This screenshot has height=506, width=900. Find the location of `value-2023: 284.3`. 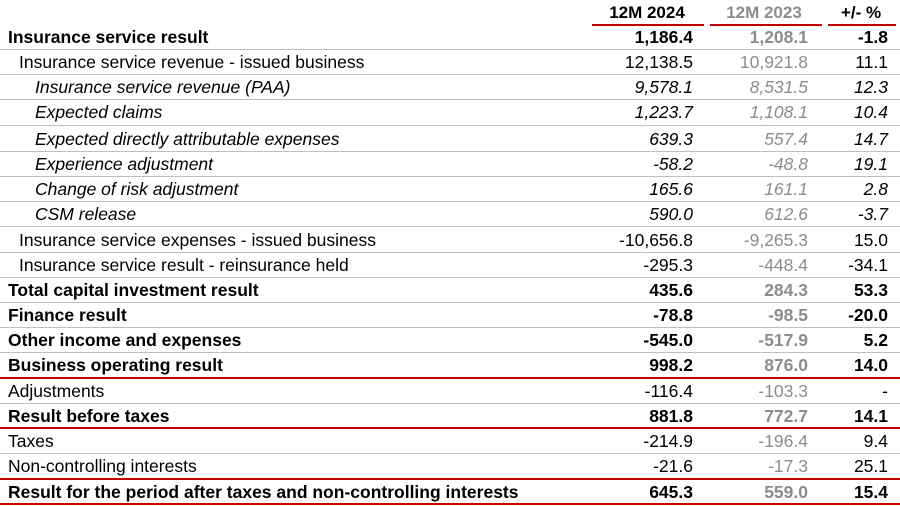

value-2023: 284.3 is located at coordinates (786, 290).